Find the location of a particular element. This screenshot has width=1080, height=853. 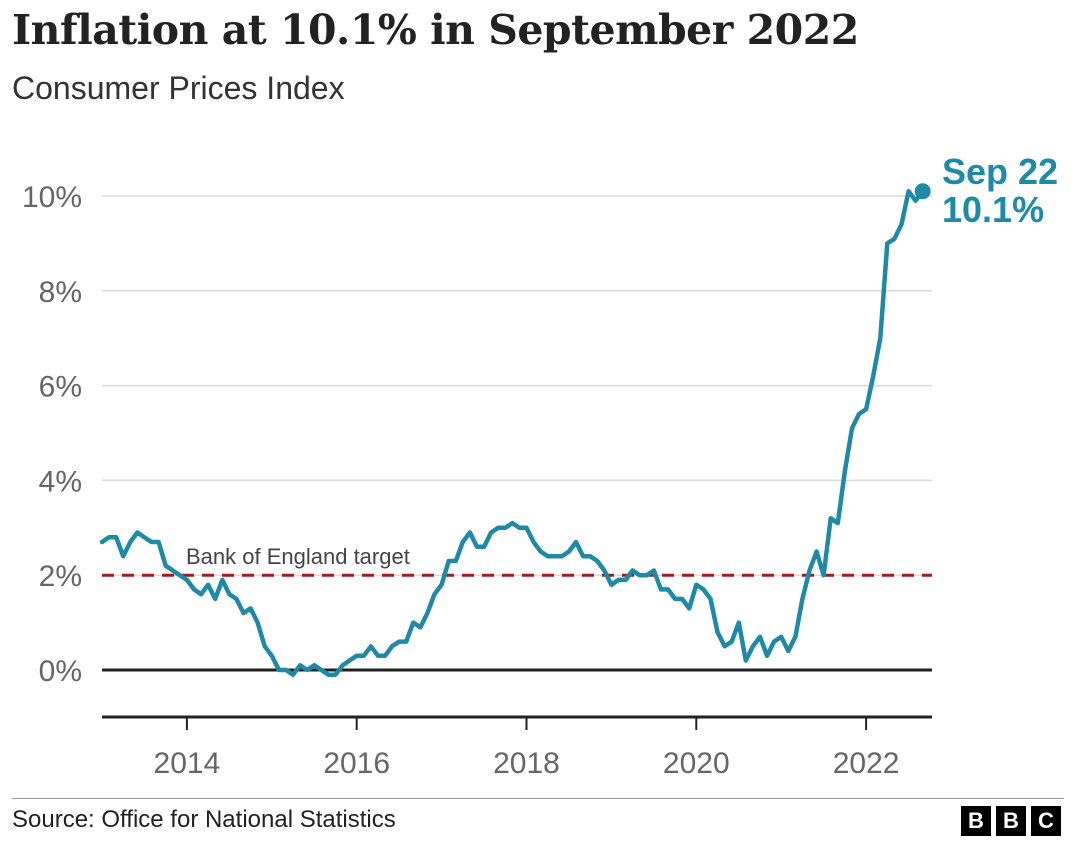

y-tick-label-2: 4% is located at coordinates (60, 481).